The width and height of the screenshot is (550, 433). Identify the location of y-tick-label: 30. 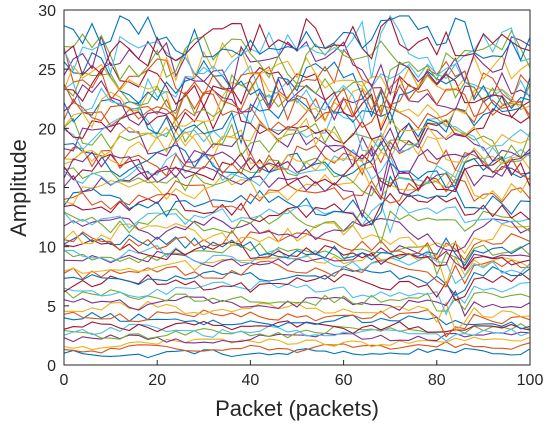
(47, 11).